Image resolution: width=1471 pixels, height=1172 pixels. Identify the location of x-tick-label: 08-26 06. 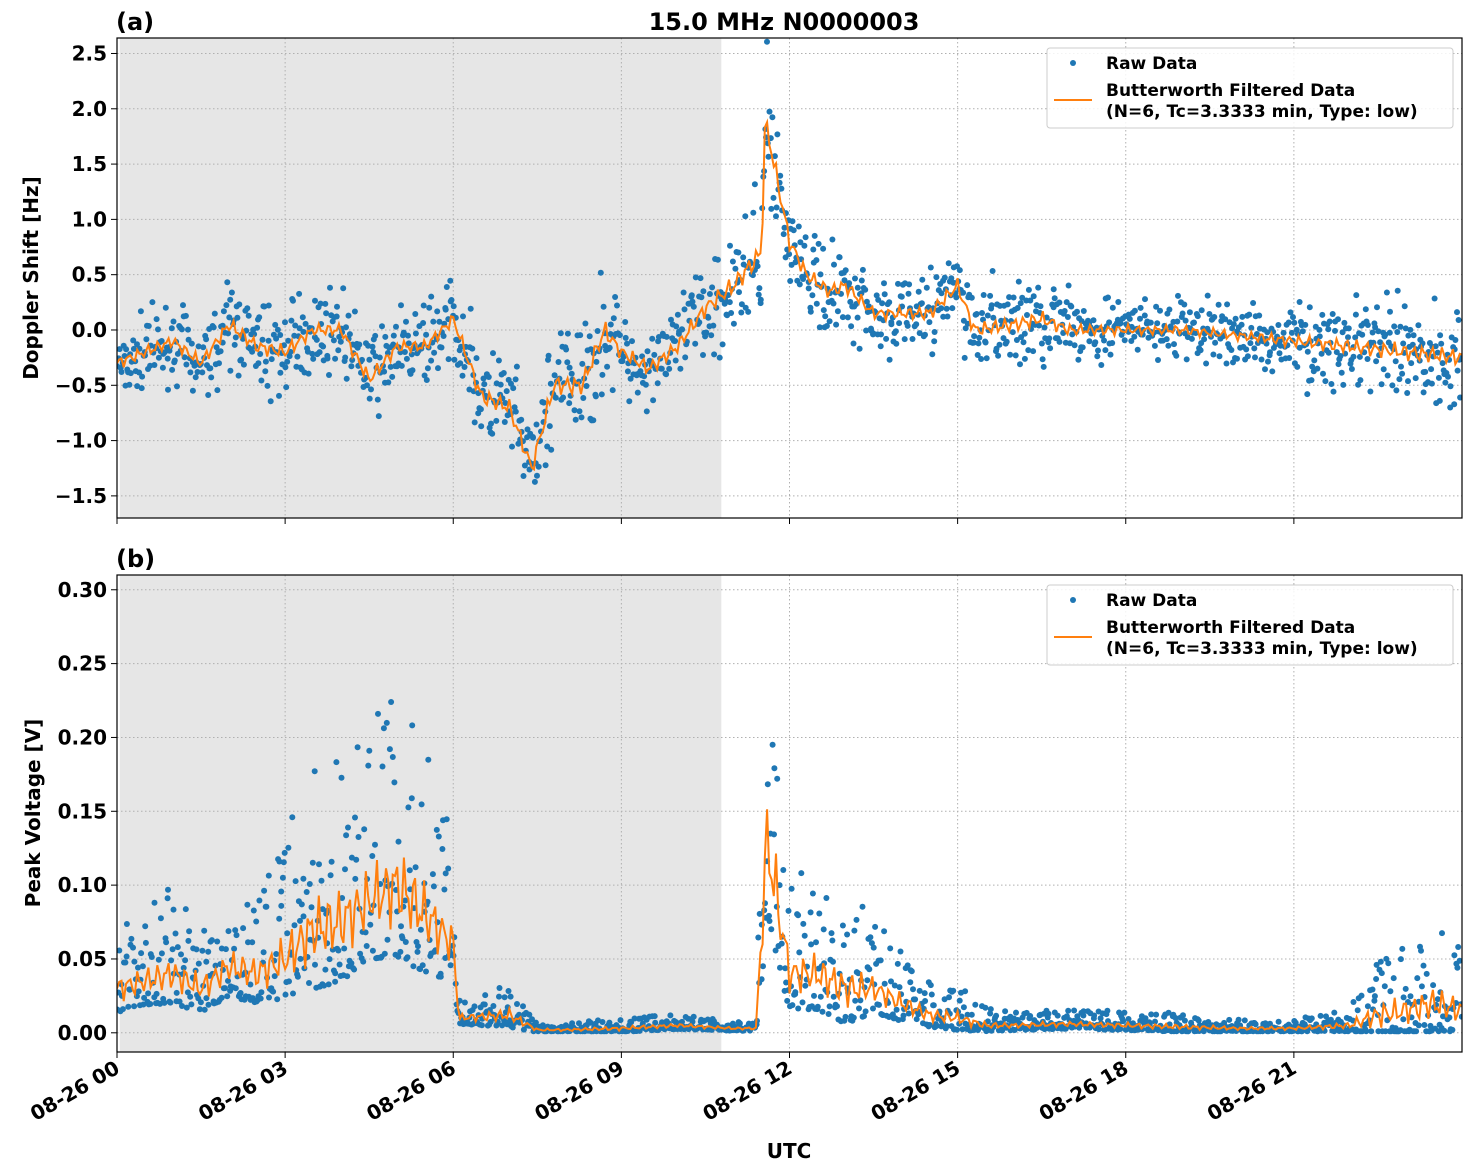
(411, 1091).